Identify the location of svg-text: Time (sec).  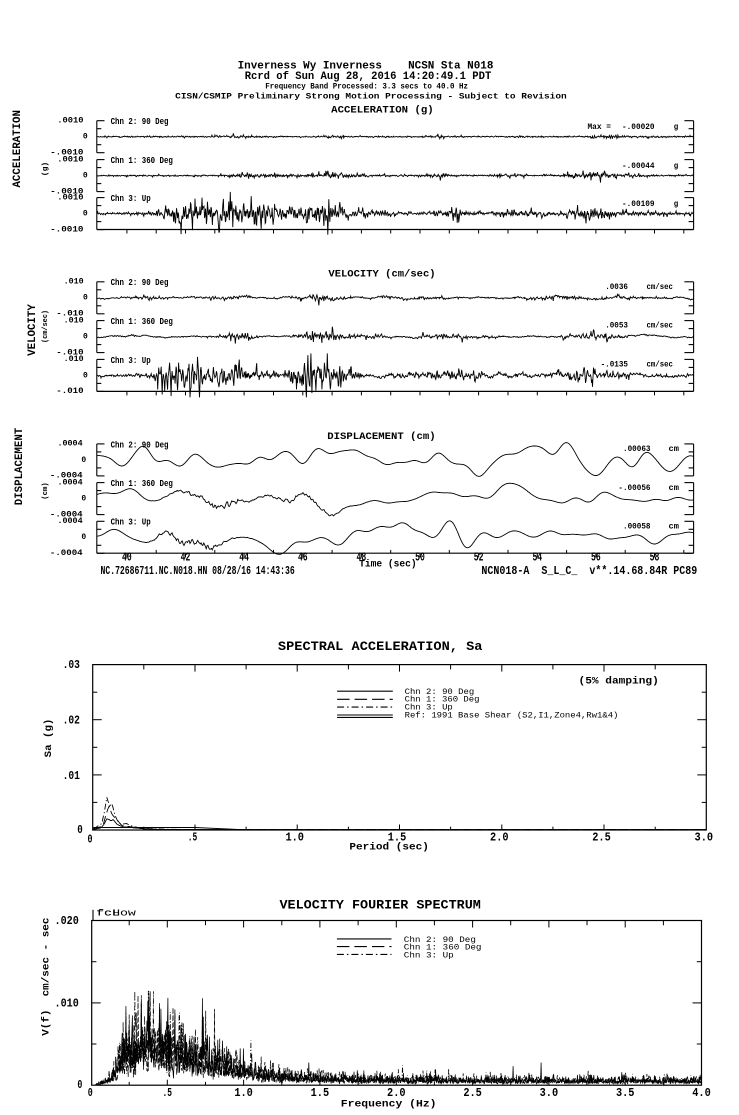
(388, 565).